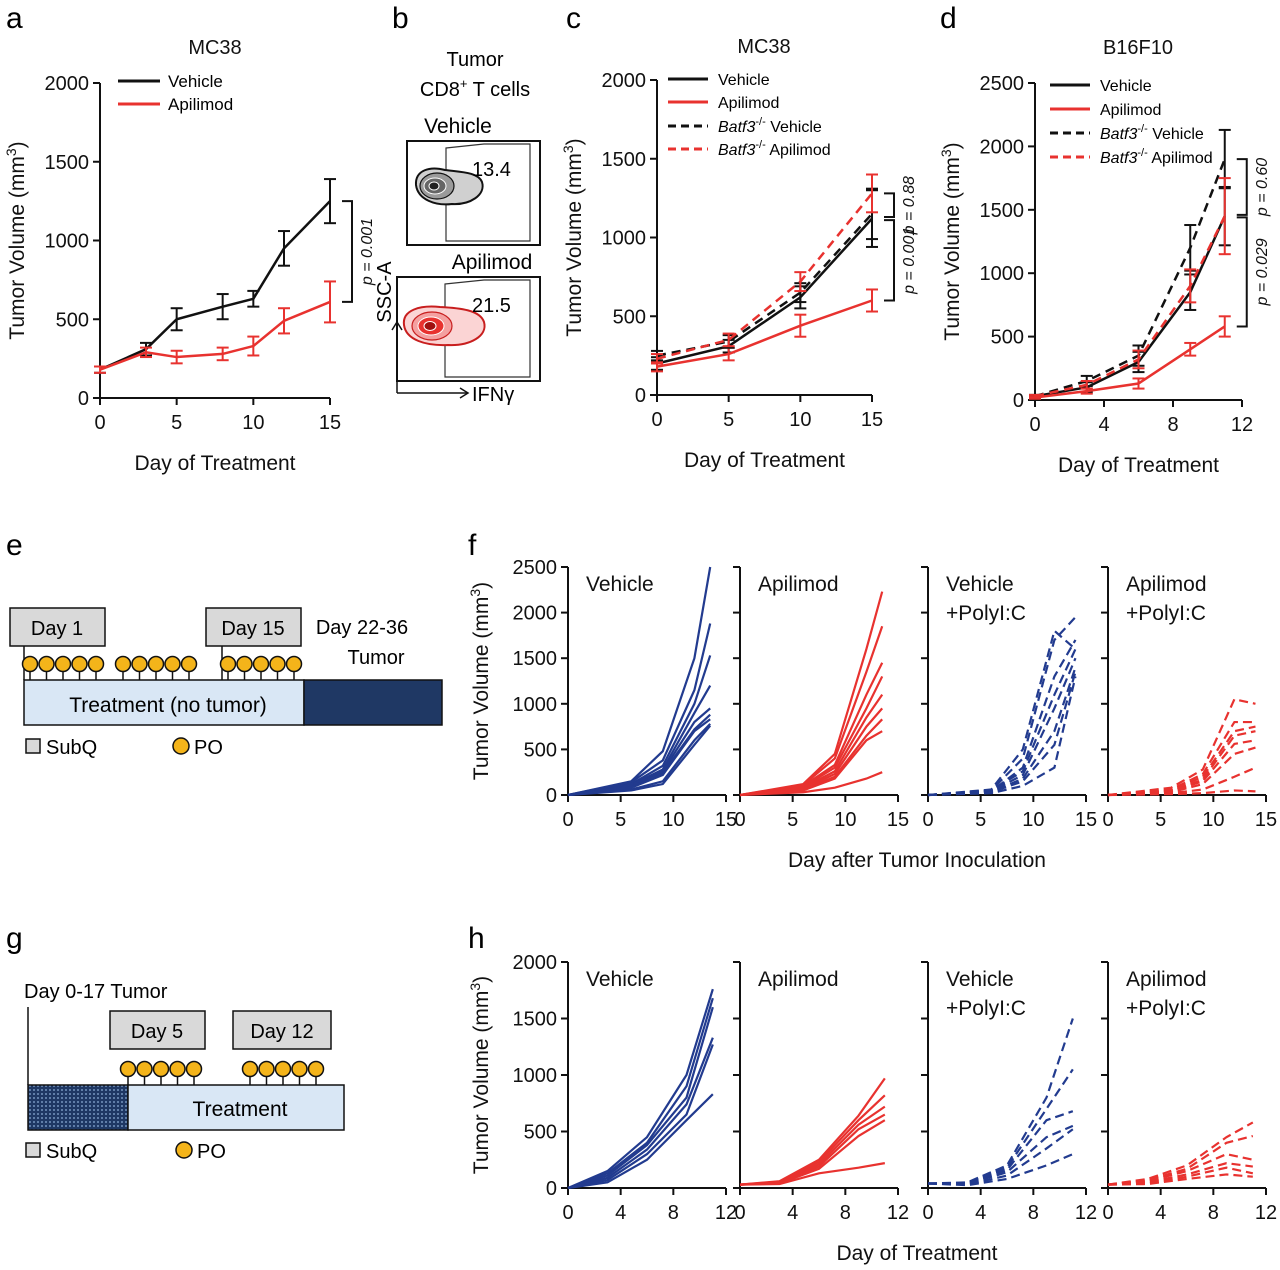  I want to click on panel-e-subq-label: SubQ, so click(71, 748).